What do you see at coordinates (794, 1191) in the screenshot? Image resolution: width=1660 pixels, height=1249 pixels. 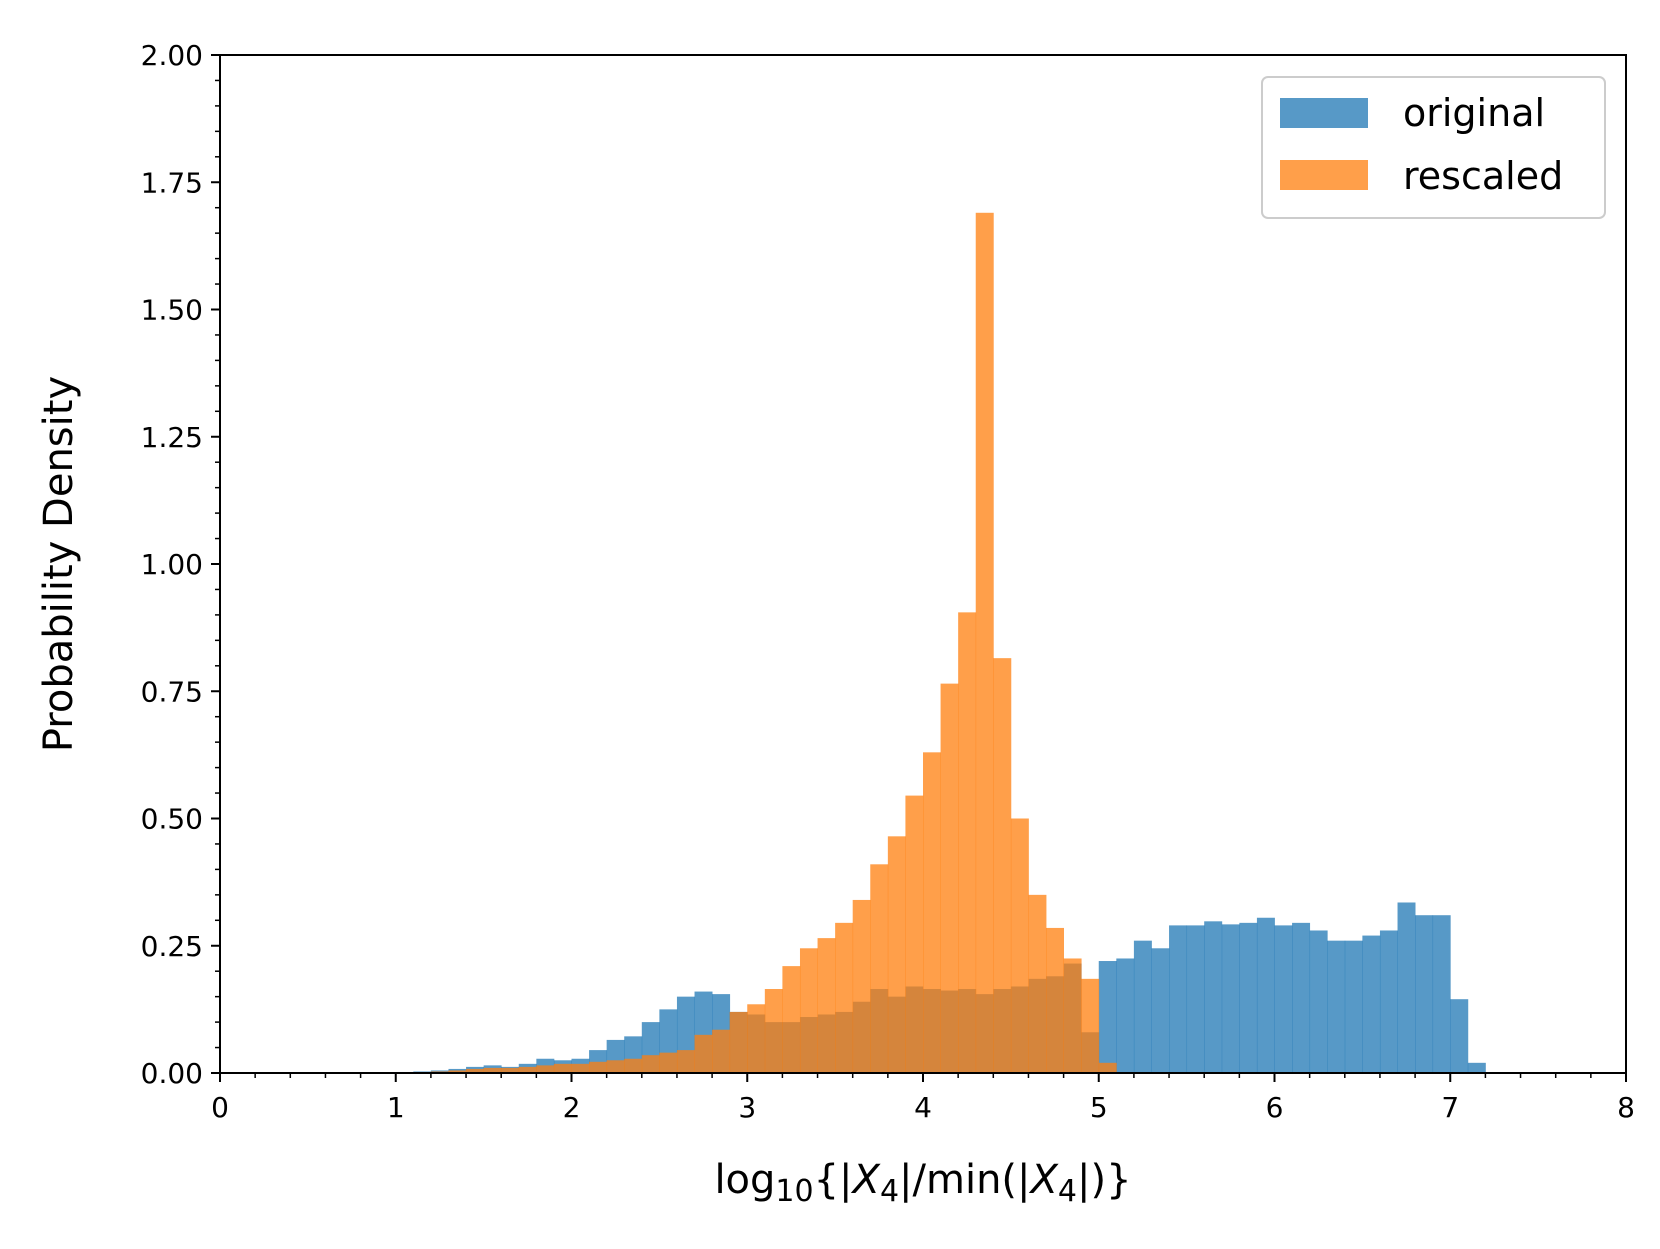 I see `x-axis-label-base: 10` at bounding box center [794, 1191].